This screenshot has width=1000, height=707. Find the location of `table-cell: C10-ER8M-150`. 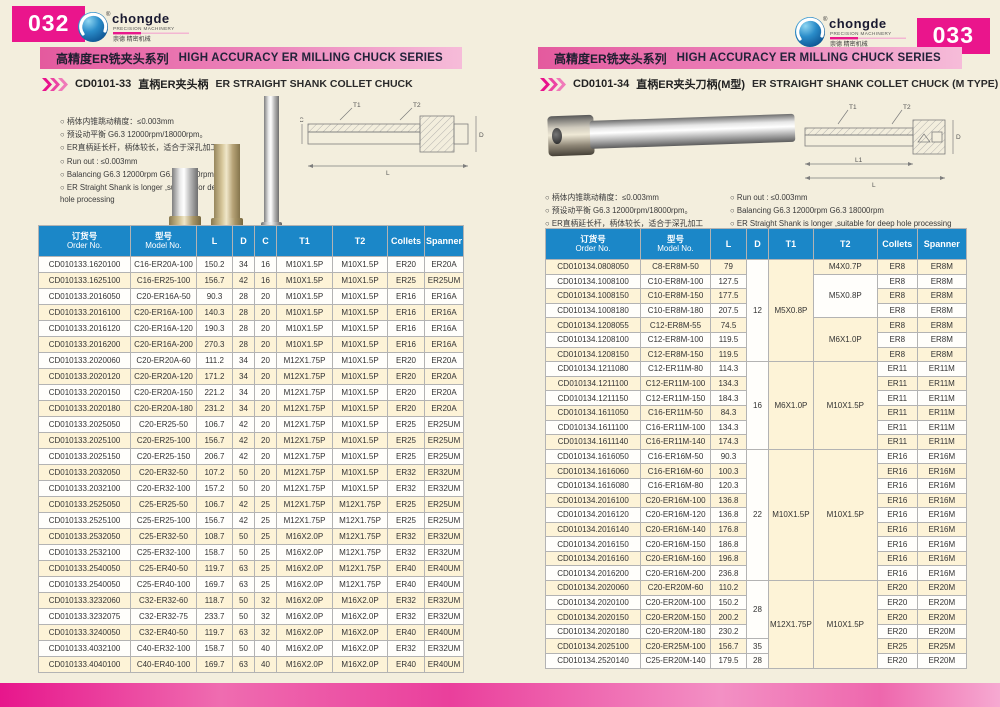

table-cell: C10-ER8M-150 is located at coordinates (675, 296).